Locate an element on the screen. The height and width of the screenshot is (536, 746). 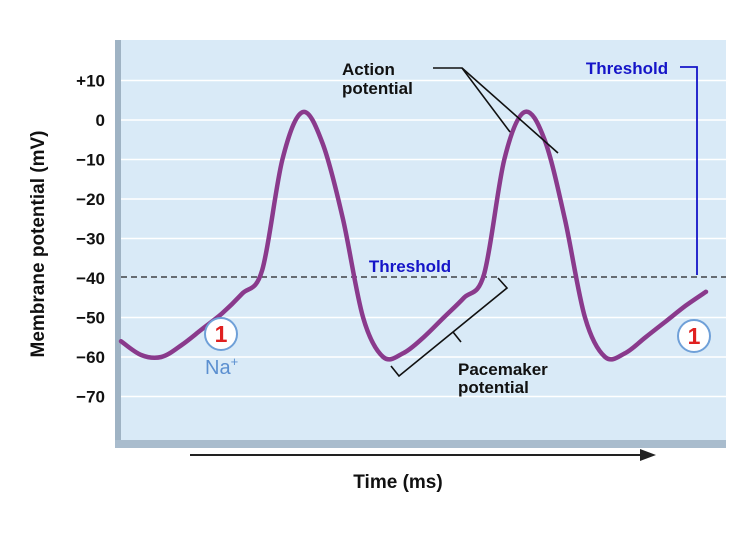
ion-symbol: Na is located at coordinates (218, 368).